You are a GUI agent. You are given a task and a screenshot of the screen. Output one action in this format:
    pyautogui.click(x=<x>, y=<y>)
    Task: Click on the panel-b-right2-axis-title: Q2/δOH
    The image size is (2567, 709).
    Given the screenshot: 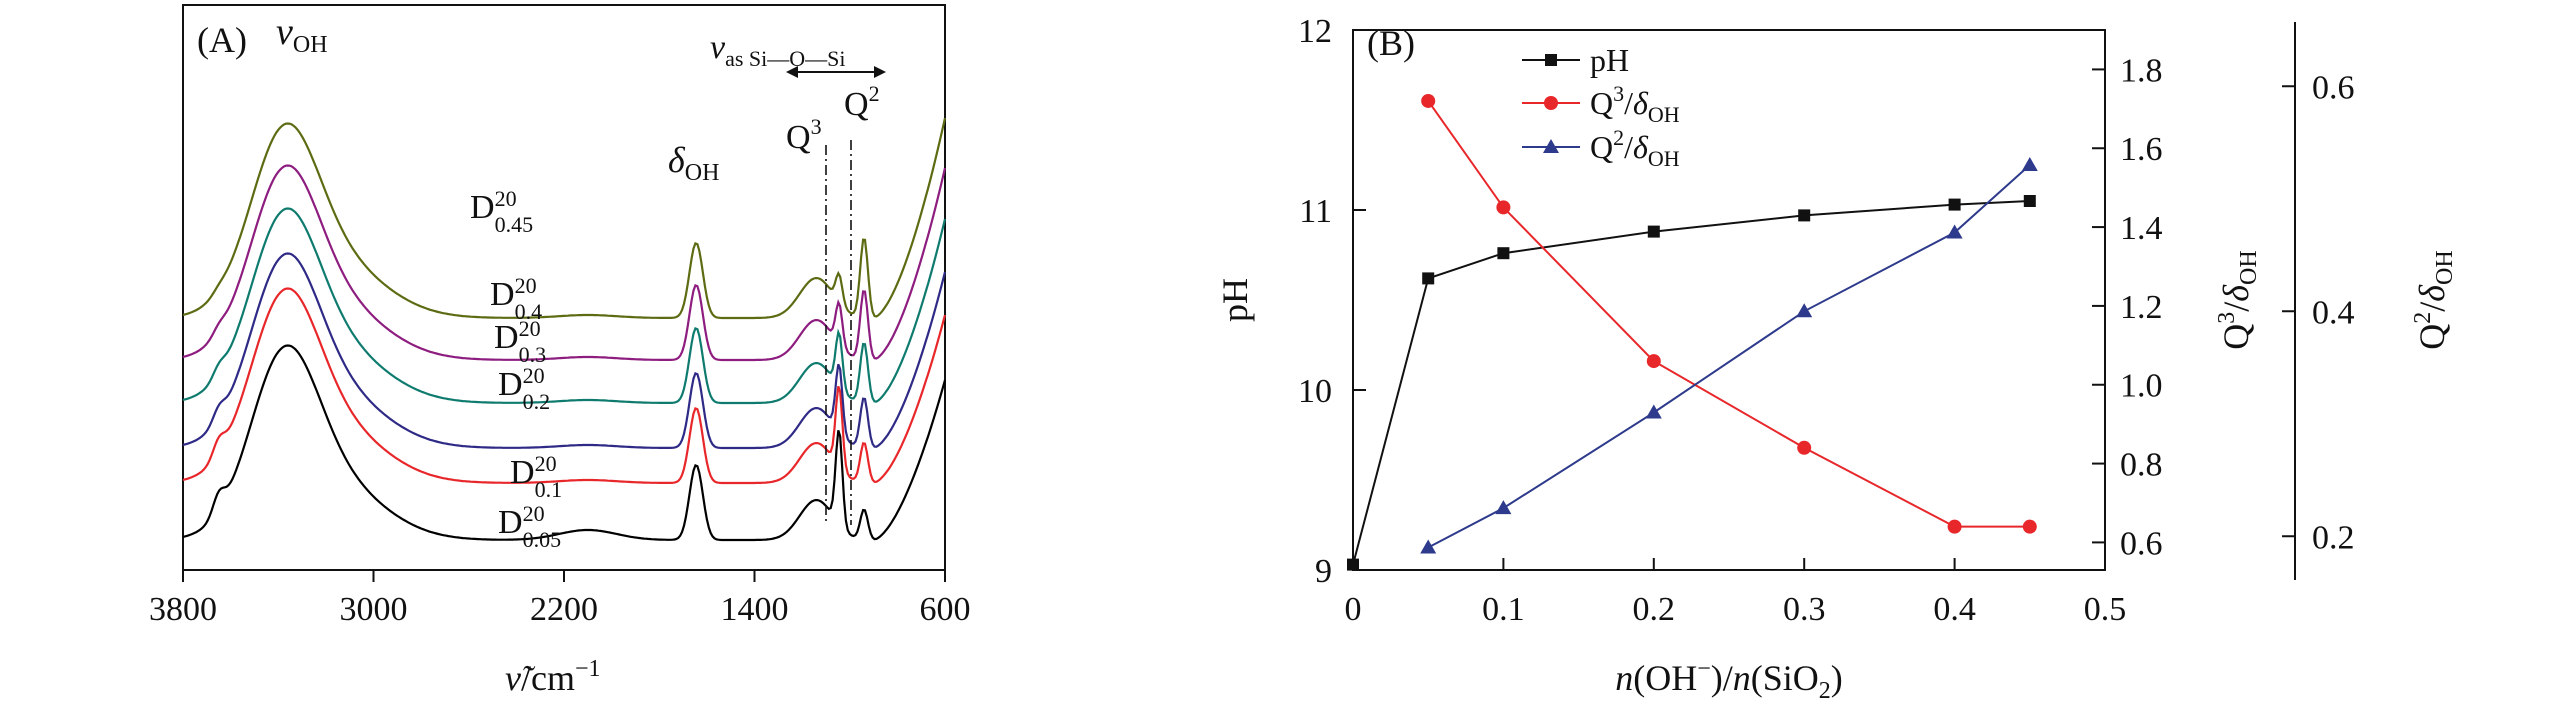 What is the action you would take?
    pyautogui.click(x=2434, y=299)
    